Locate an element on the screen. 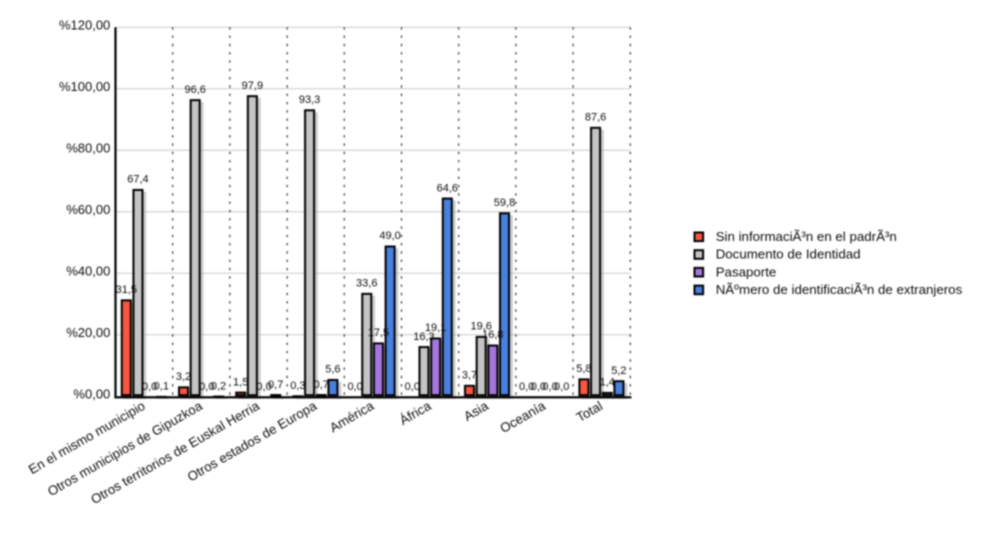 This screenshot has width=1000, height=550. svg-text: 49,0 is located at coordinates (389, 236).